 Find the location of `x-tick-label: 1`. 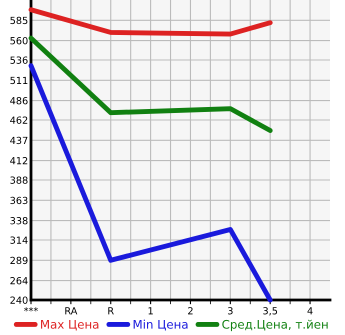

x-tick-label: 1 is located at coordinates (150, 310).